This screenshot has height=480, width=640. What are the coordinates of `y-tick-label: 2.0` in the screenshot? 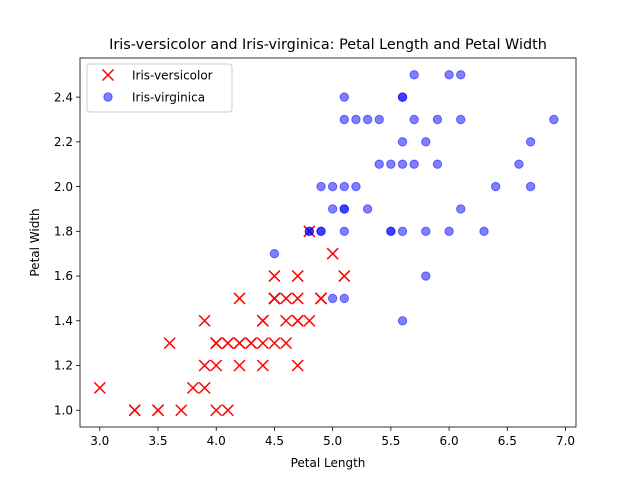 It's located at (63, 187).